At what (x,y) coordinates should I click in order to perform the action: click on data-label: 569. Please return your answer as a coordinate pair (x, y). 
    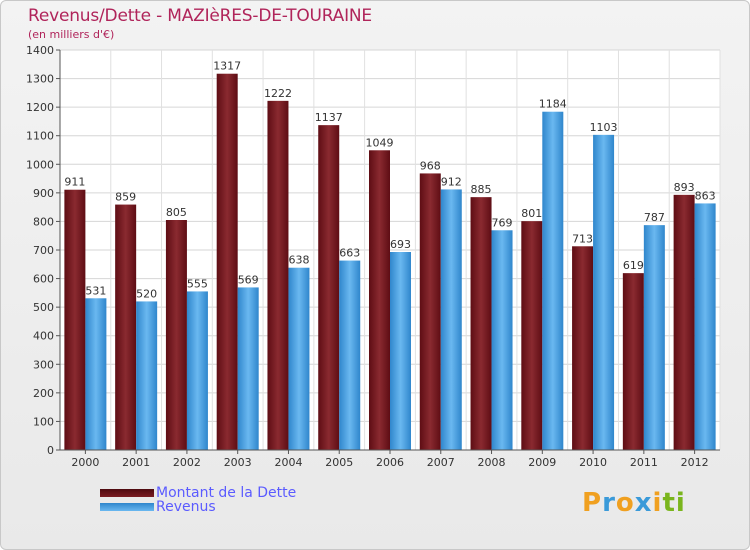
    Looking at the image, I should click on (248, 279).